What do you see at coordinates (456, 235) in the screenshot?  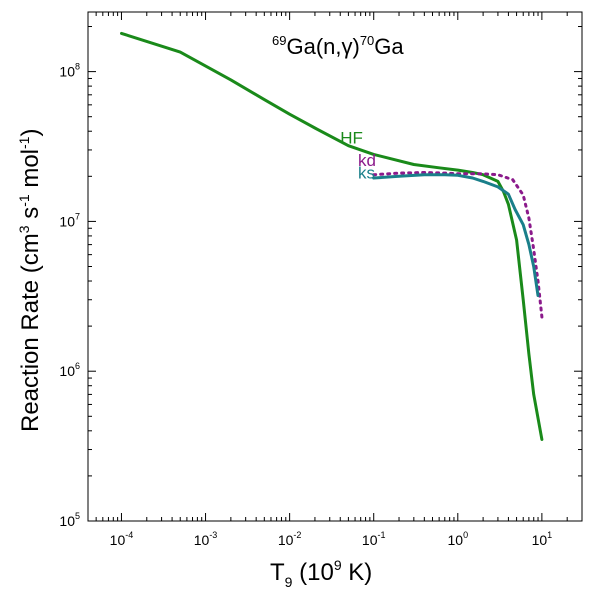 I see `series-line-ks` at bounding box center [456, 235].